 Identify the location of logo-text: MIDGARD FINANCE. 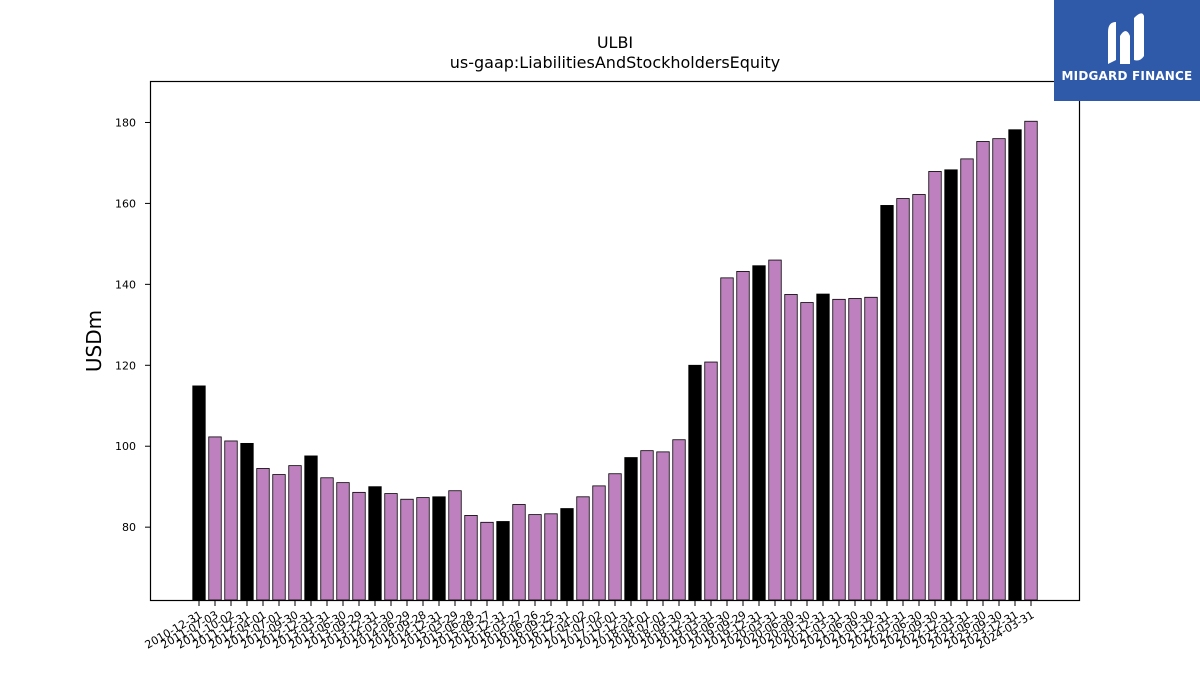
(1127, 76).